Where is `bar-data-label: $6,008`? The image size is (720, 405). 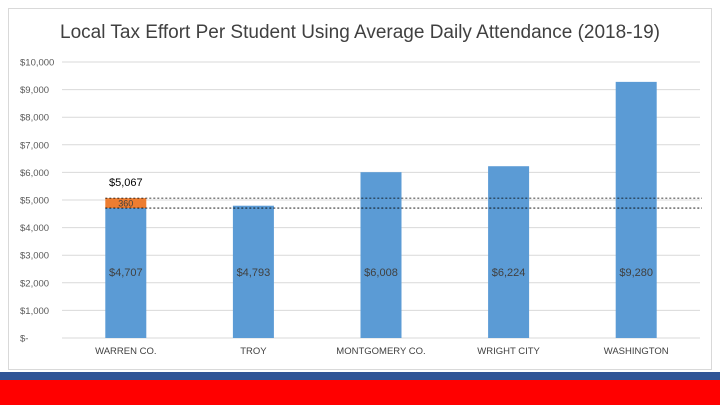
bar-data-label: $6,008 is located at coordinates (381, 273).